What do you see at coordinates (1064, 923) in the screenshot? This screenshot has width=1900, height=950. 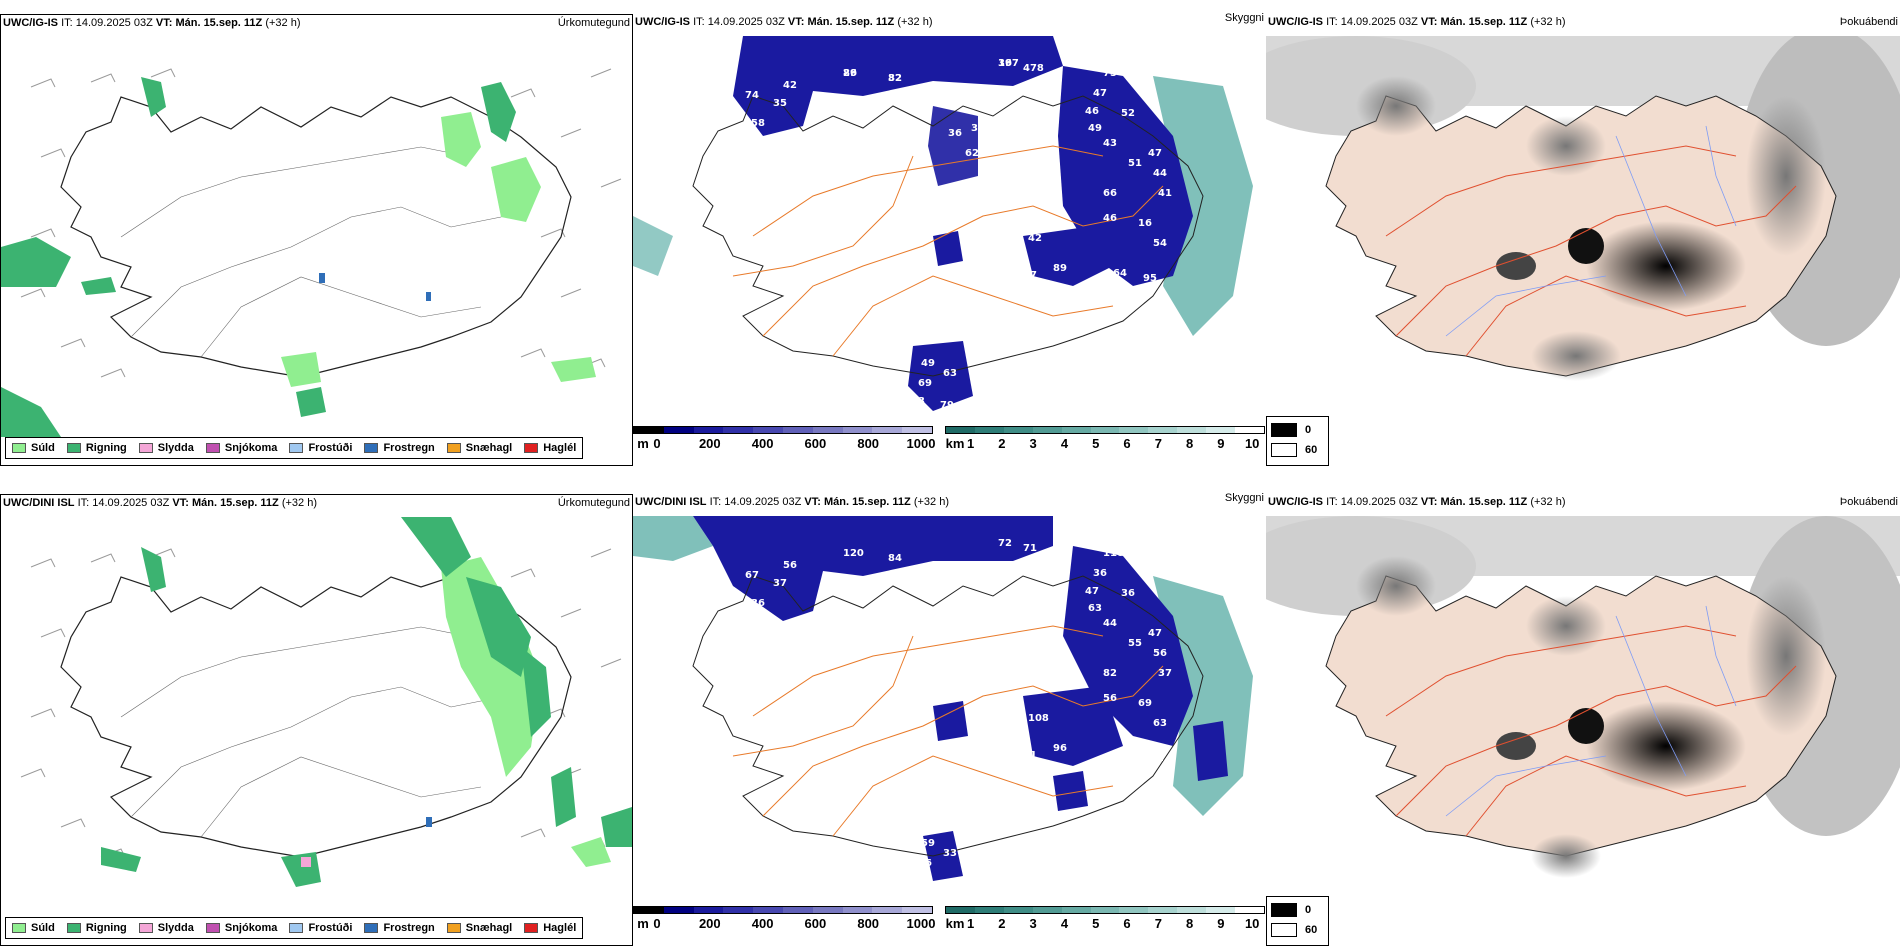 I see `colorbar-tick: 4` at bounding box center [1064, 923].